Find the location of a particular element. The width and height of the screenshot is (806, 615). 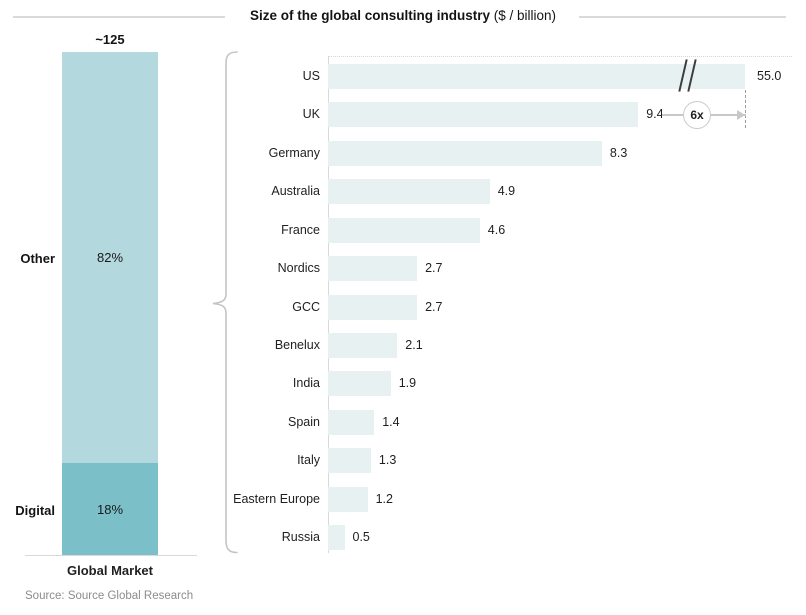

stacked-total-label: ~125 is located at coordinates (110, 39).